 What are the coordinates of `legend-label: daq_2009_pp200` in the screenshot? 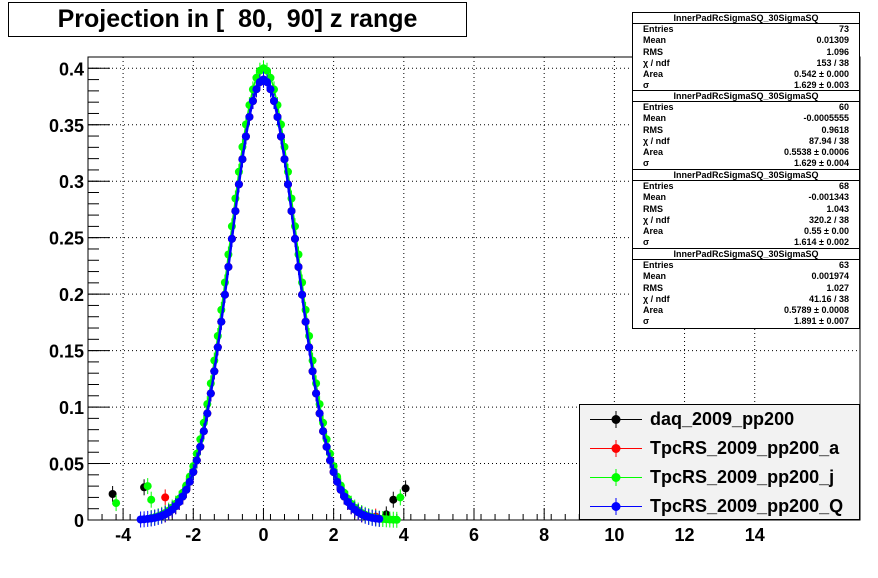 It's located at (722, 419).